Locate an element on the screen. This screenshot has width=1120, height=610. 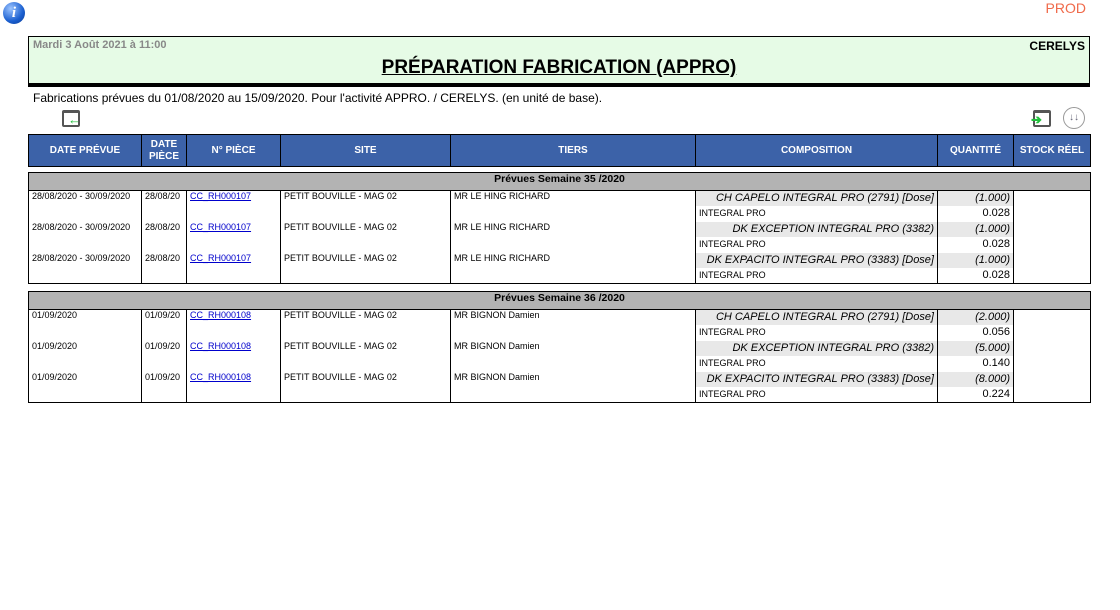
report-date: Mardi 3 Août 2021 à 11:00 is located at coordinates (100, 45).